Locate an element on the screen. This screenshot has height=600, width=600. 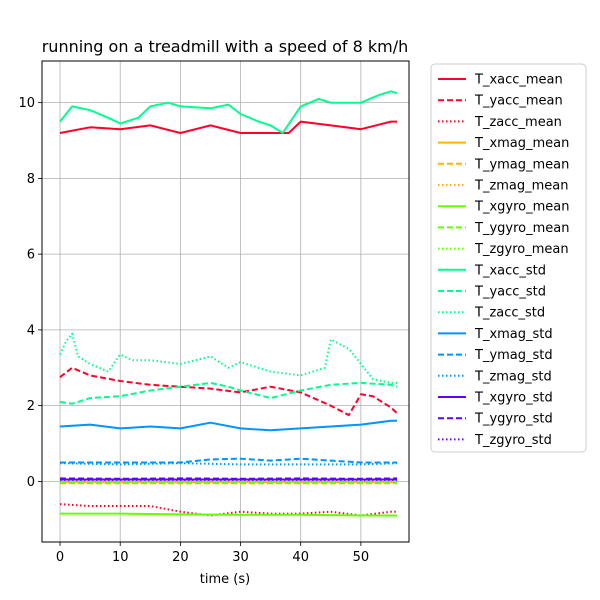
series-line-t-yacc-mean is located at coordinates (228, 391).